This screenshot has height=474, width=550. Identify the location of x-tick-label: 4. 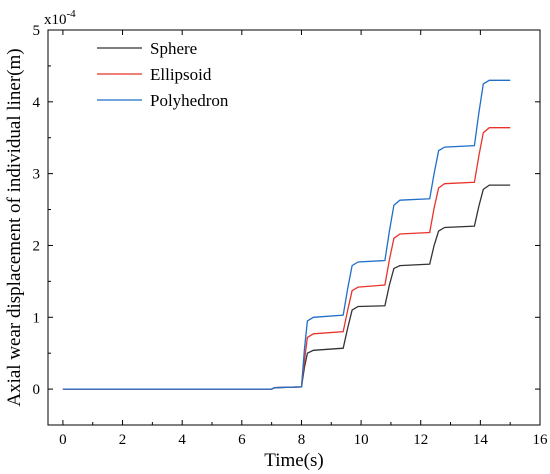
(182, 440).